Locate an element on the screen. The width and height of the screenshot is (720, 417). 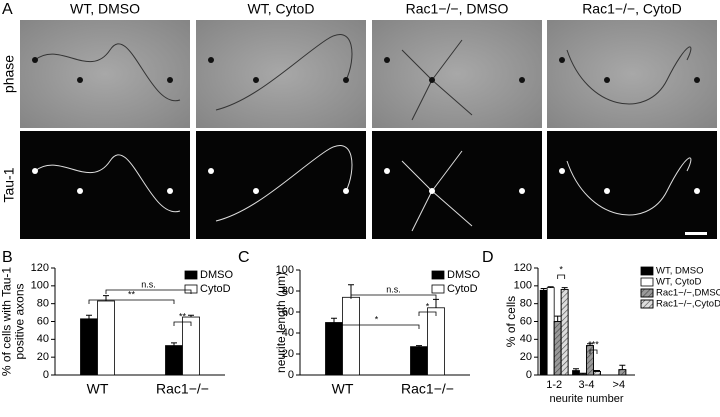
panel-label: C is located at coordinates (244, 257).